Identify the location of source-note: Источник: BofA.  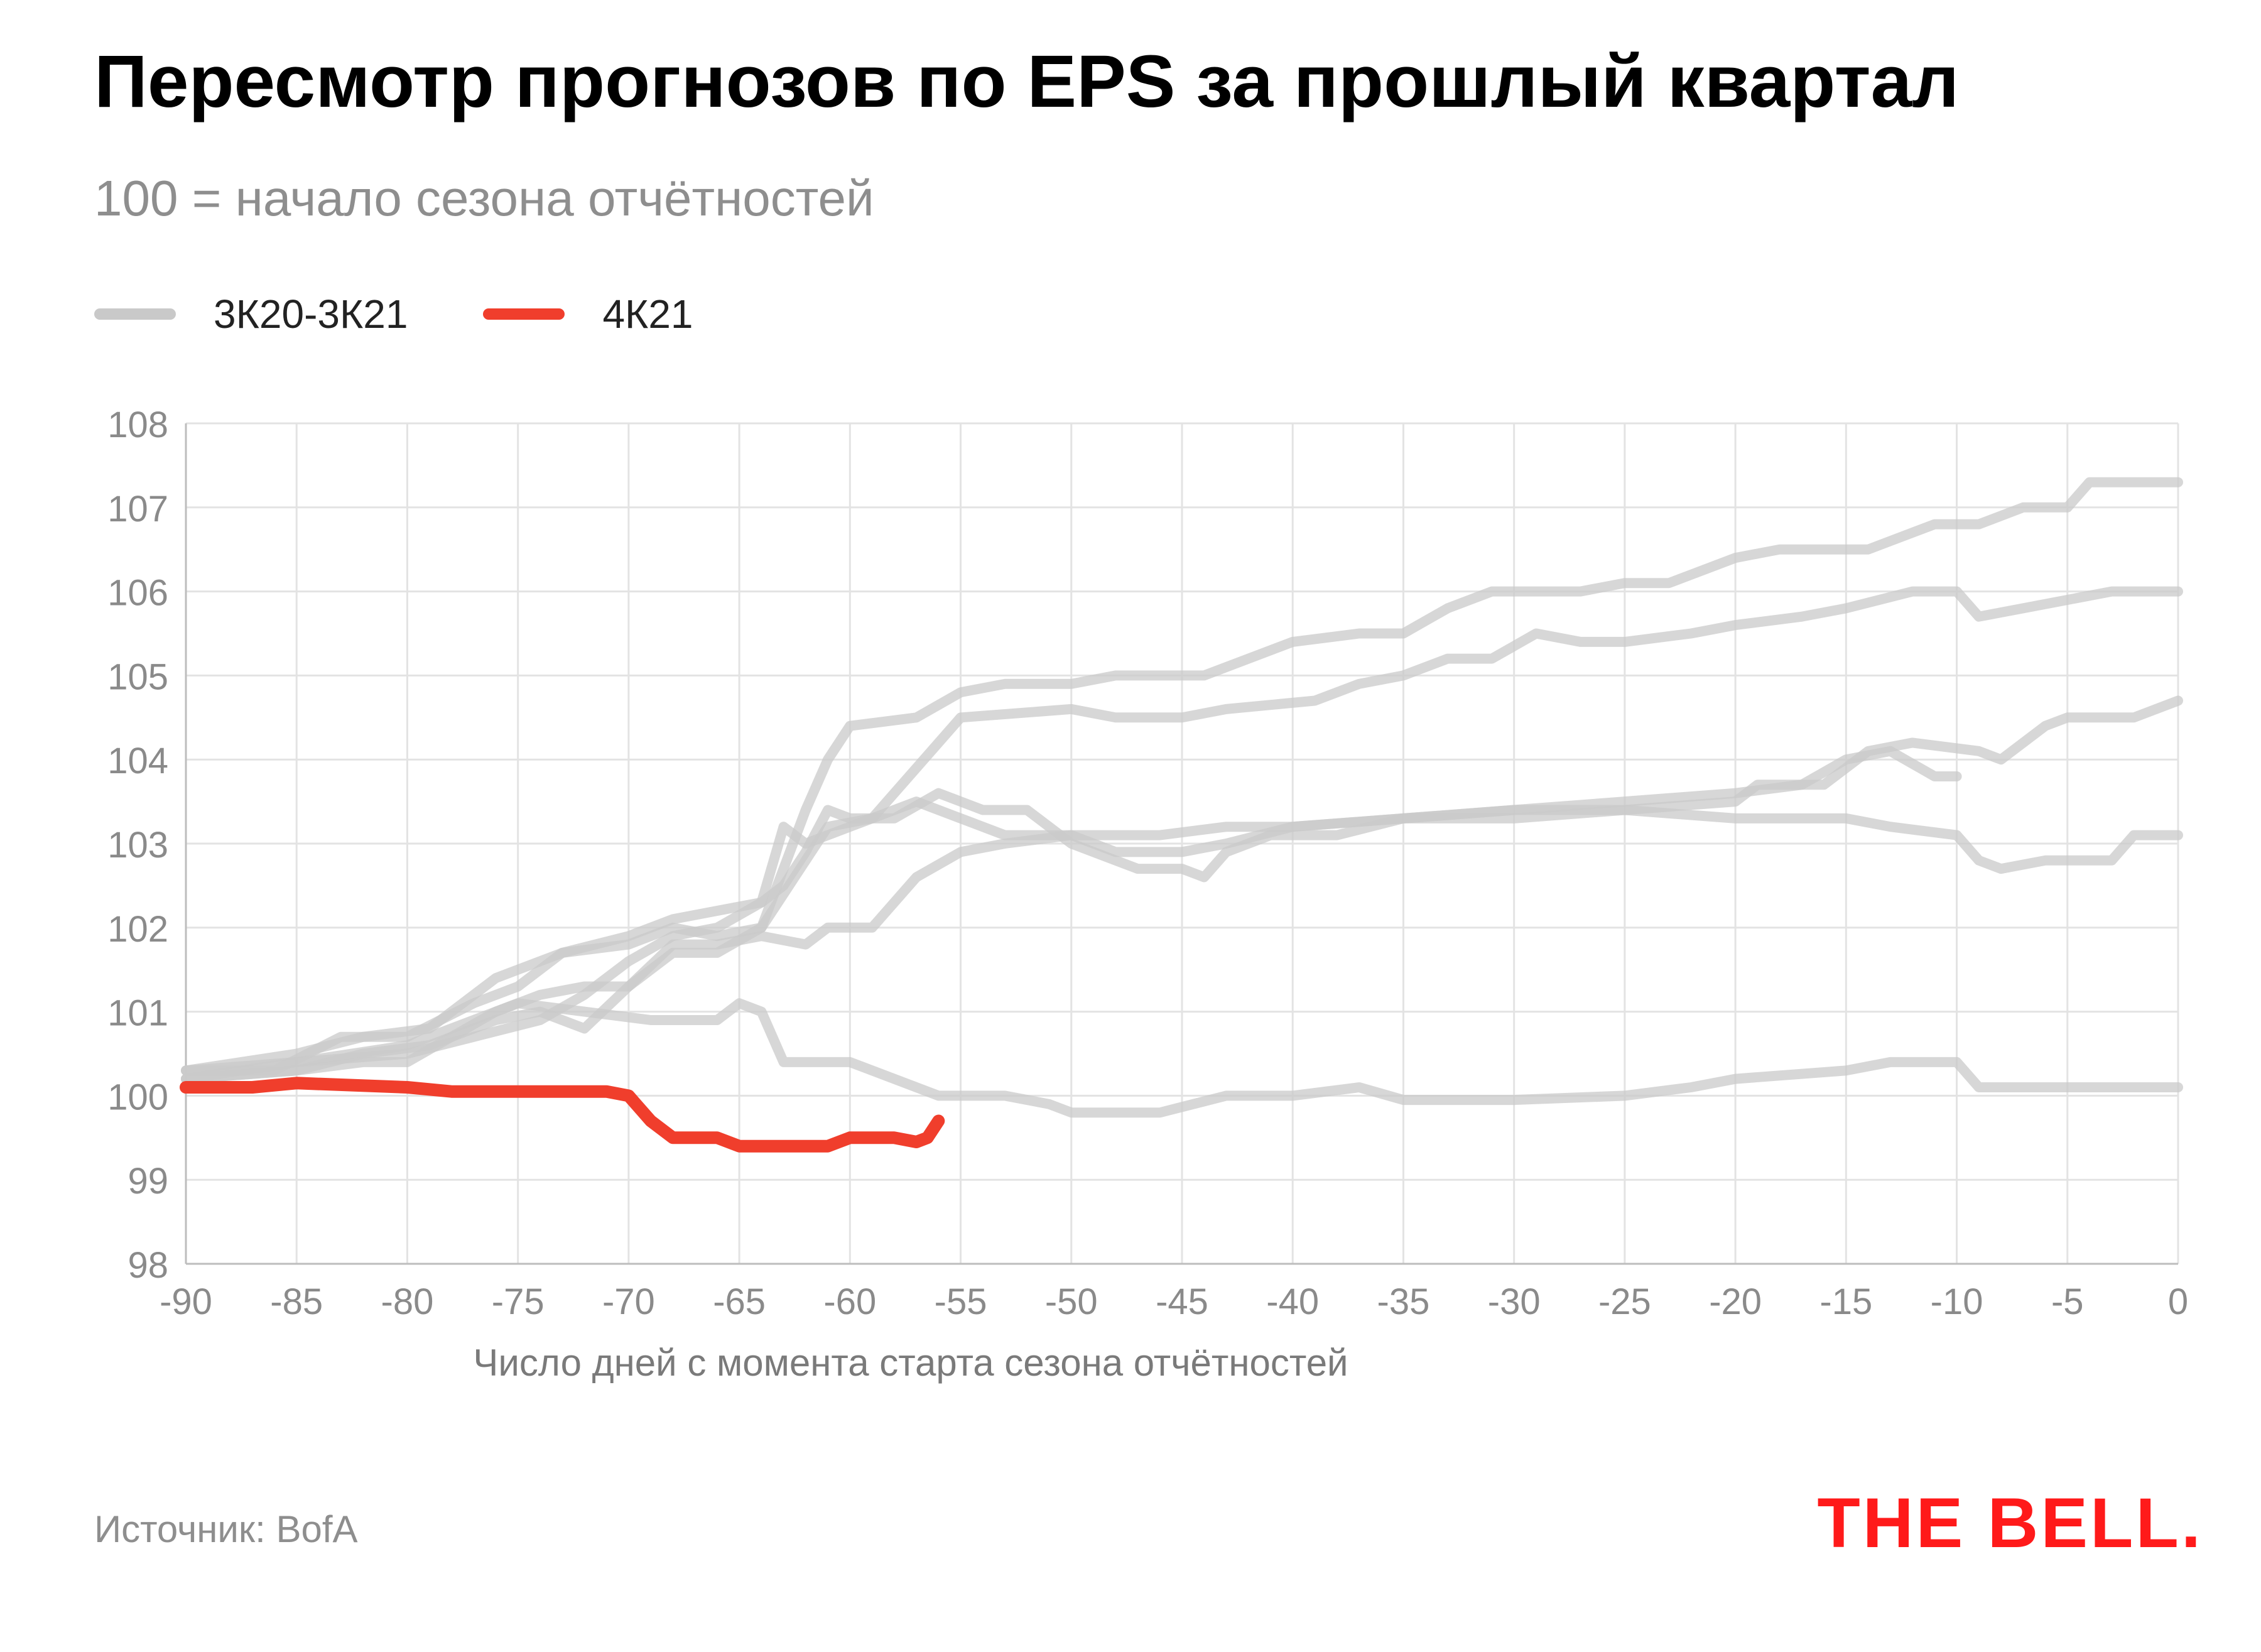
(226, 1529).